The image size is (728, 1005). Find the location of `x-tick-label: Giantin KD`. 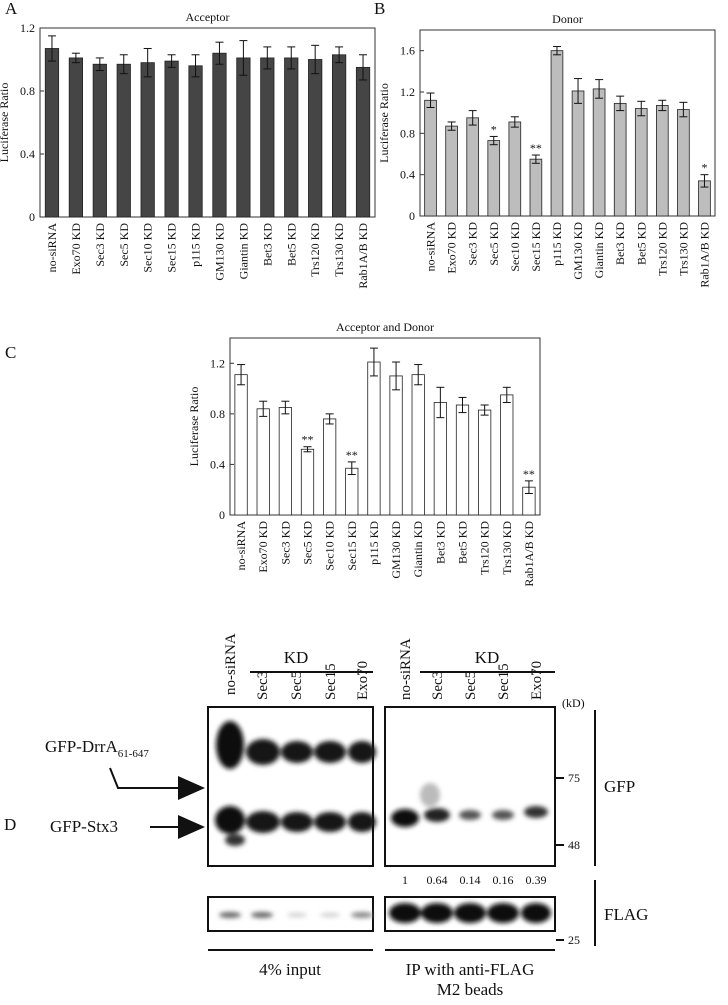

x-tick-label: Giantin KD is located at coordinates (243, 251).